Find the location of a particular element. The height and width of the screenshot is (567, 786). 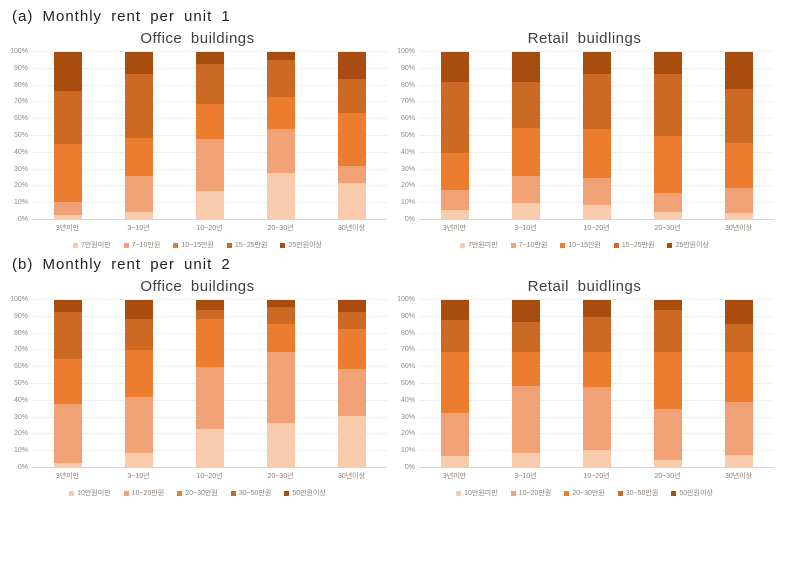

legend-label: 7만원미만 is located at coordinates (96, 245).